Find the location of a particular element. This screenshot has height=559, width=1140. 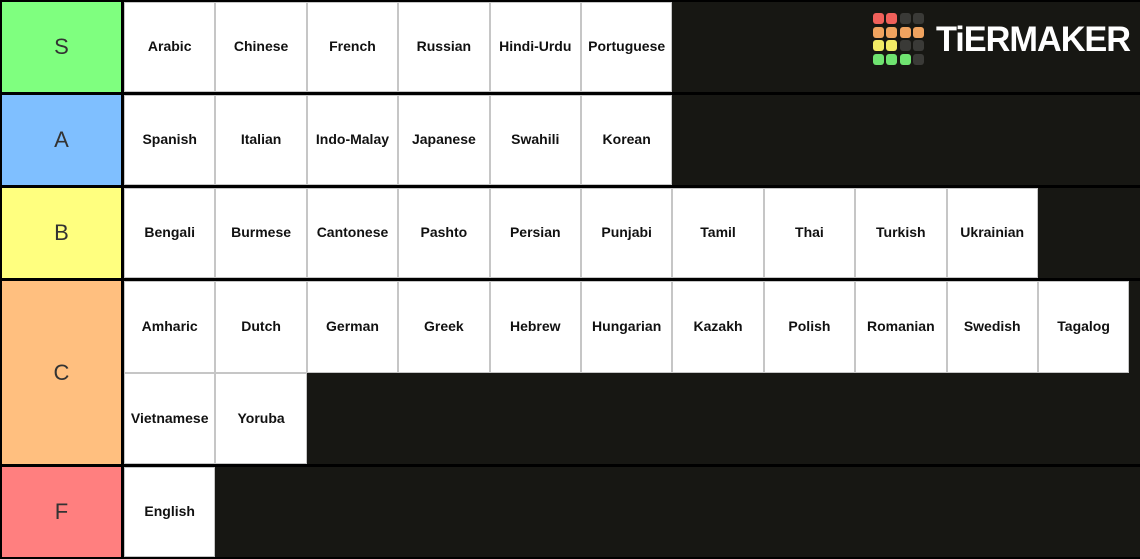

tier-item: Chinese is located at coordinates (261, 47).